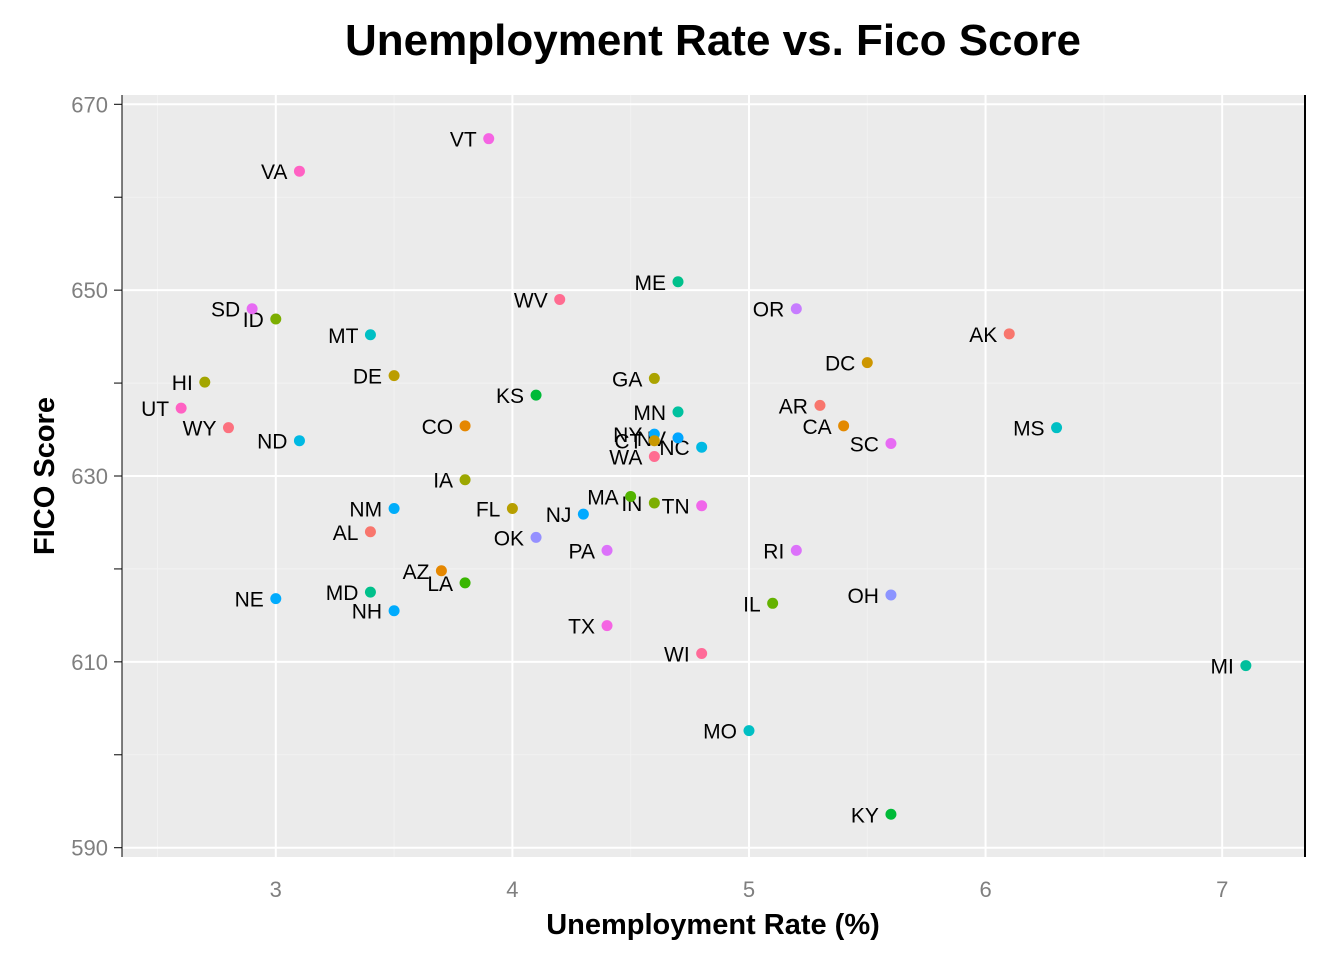 This screenshot has height=960, width=1344. I want to click on point-label-tn: TN, so click(676, 507).